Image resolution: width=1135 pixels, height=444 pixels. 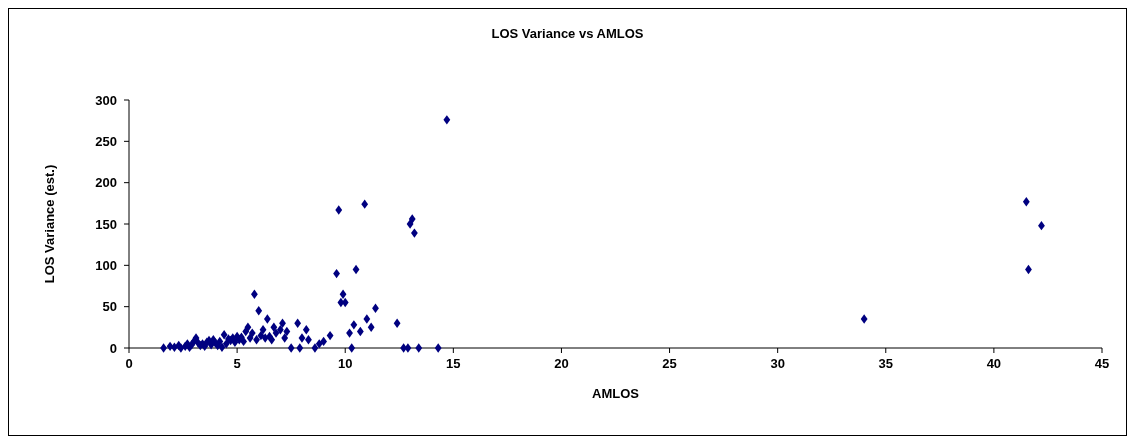 What do you see at coordinates (616, 393) in the screenshot?
I see `x-axis-title: AMLOS` at bounding box center [616, 393].